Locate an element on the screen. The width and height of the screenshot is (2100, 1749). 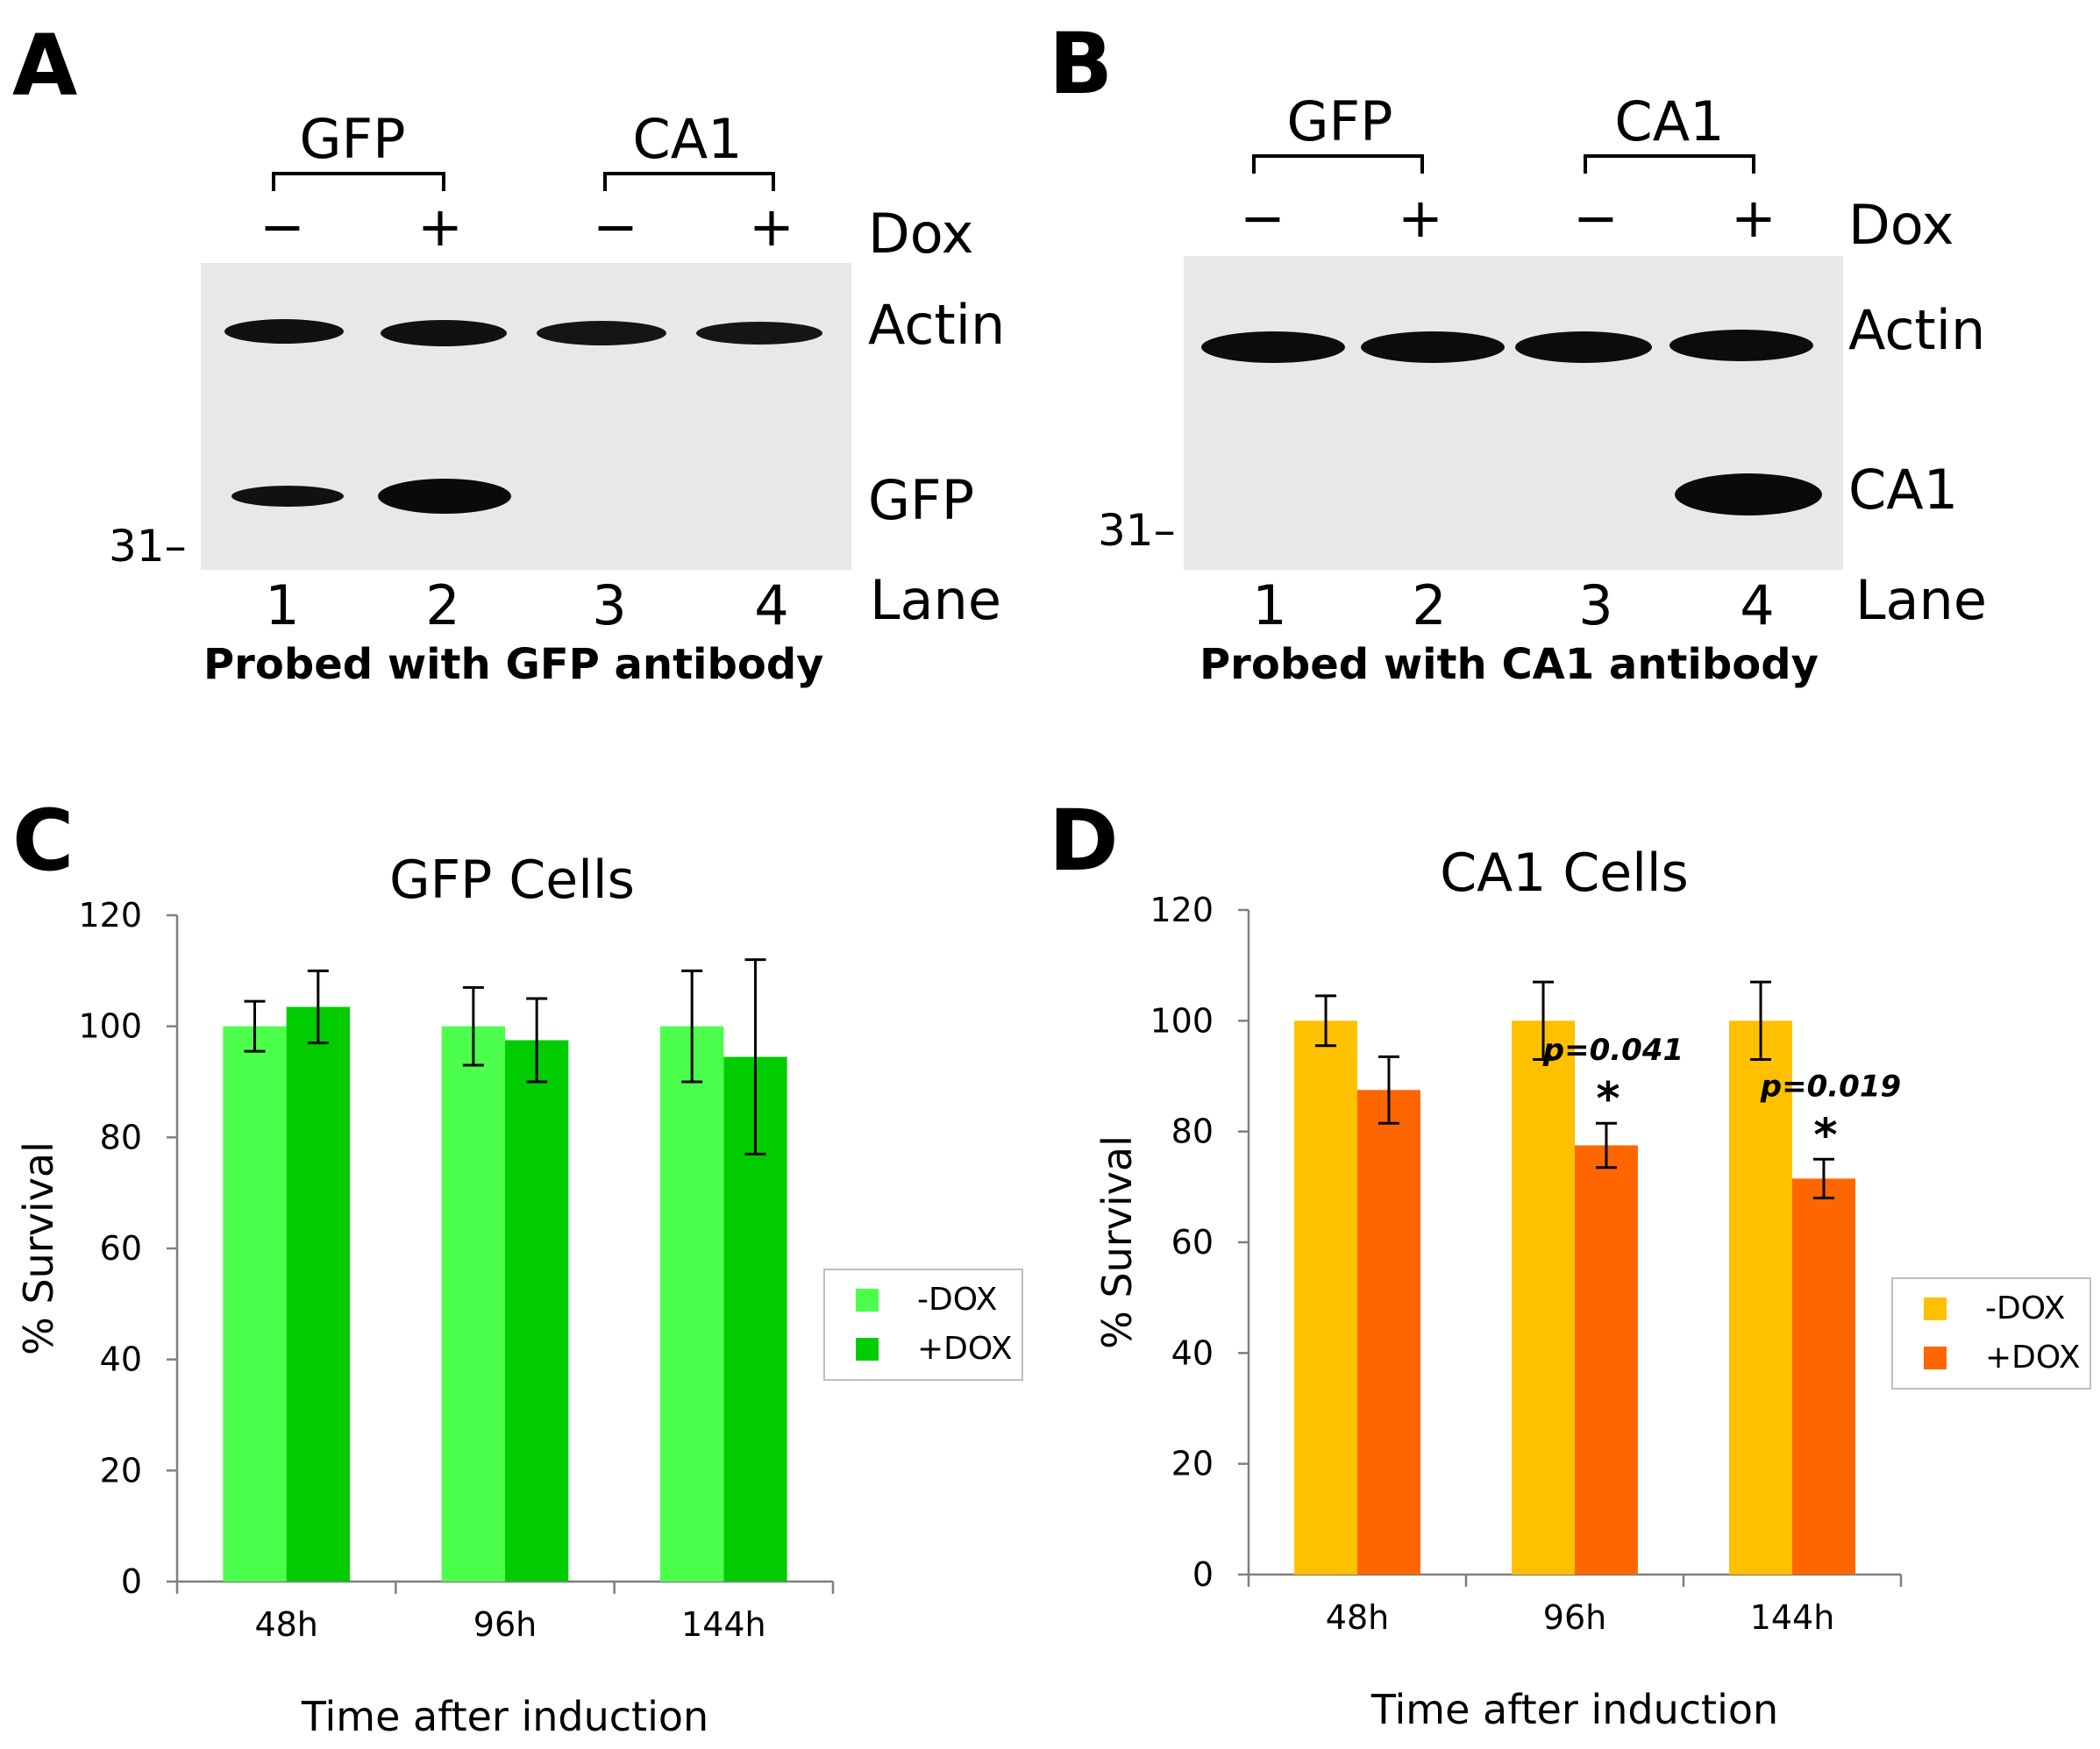
panel-a-blot is located at coordinates (526, 417).